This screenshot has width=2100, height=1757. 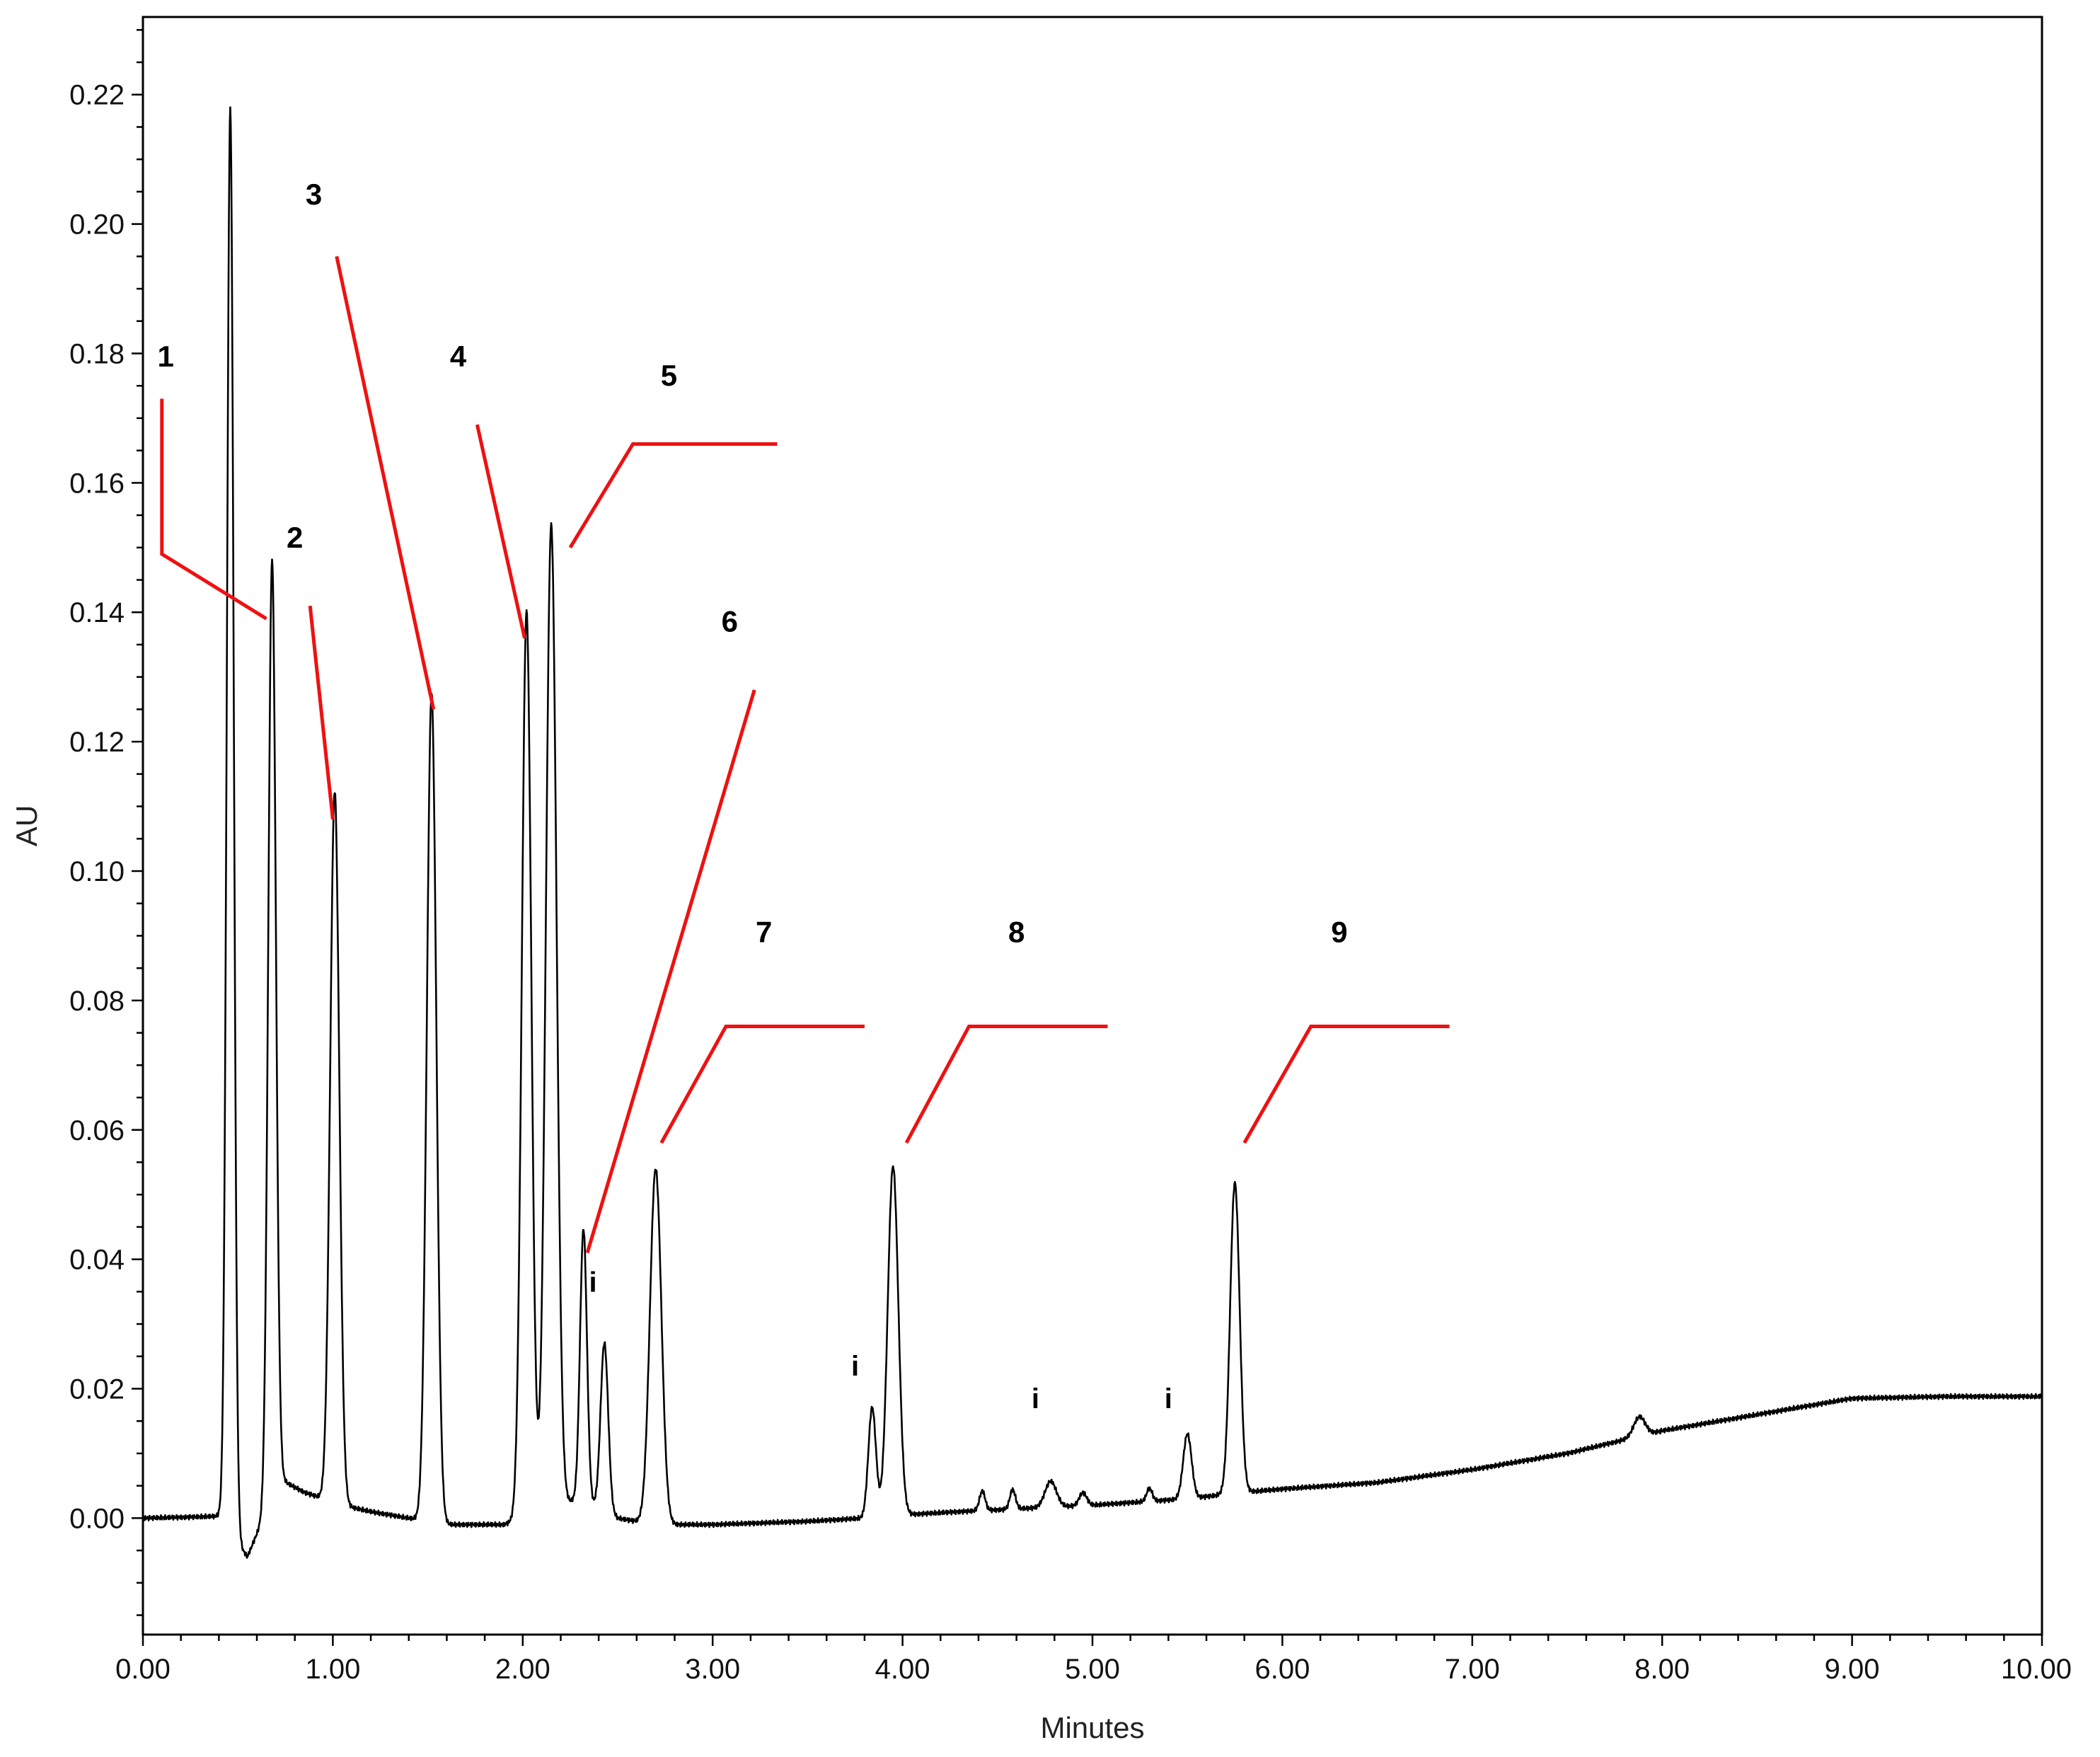 What do you see at coordinates (97, 225) in the screenshot?
I see `y-tick-label: 0.20` at bounding box center [97, 225].